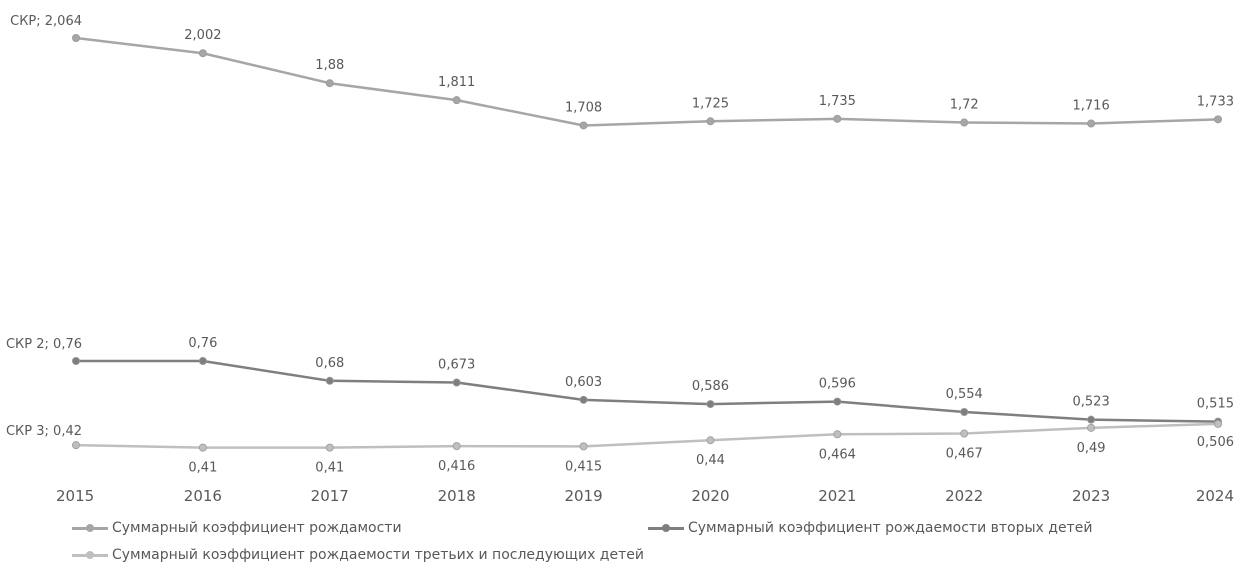  I want to click on data-label: 0,76, so click(202, 343).